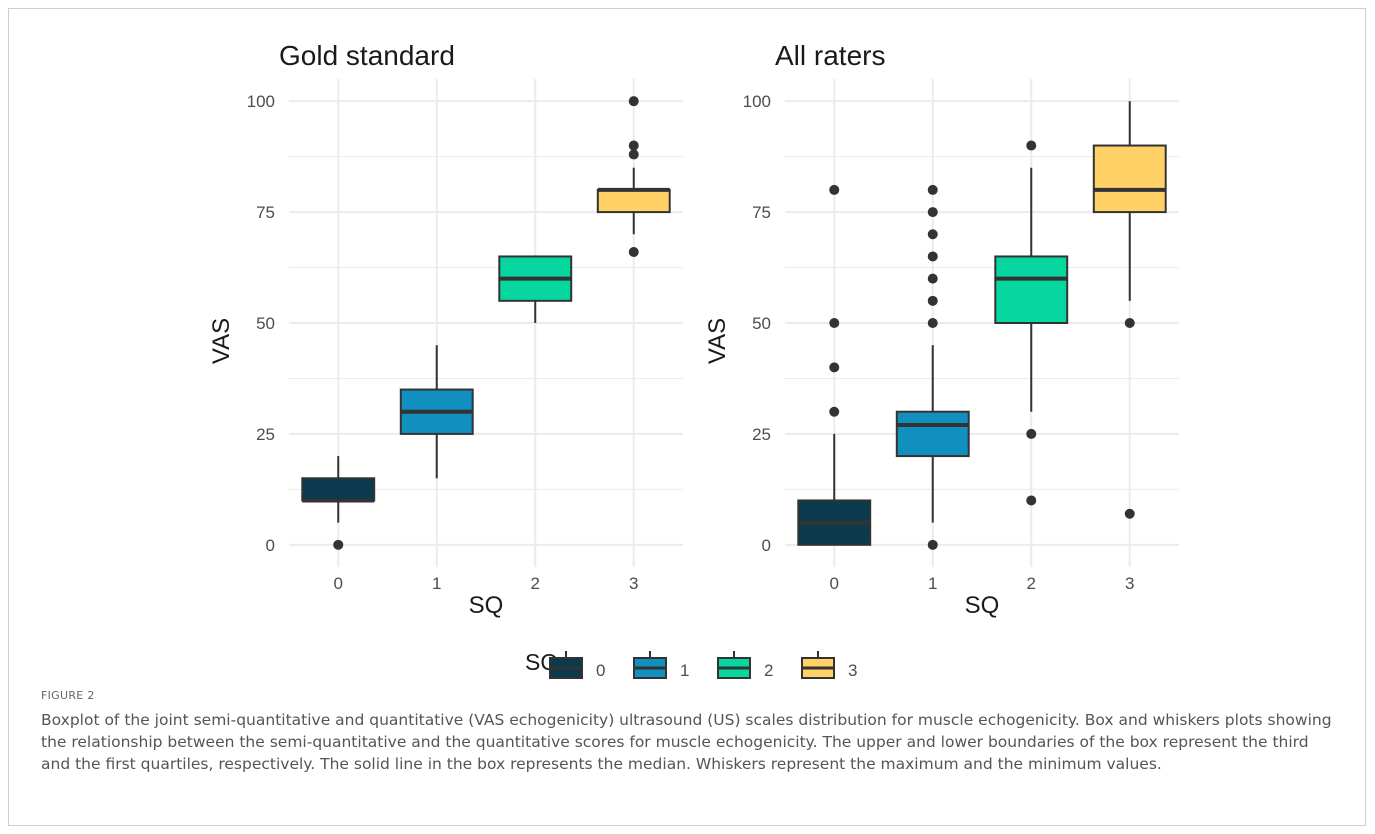 The image size is (1375, 834). What do you see at coordinates (691, 664) in the screenshot?
I see `legend: SQ 0 1 2 3` at bounding box center [691, 664].